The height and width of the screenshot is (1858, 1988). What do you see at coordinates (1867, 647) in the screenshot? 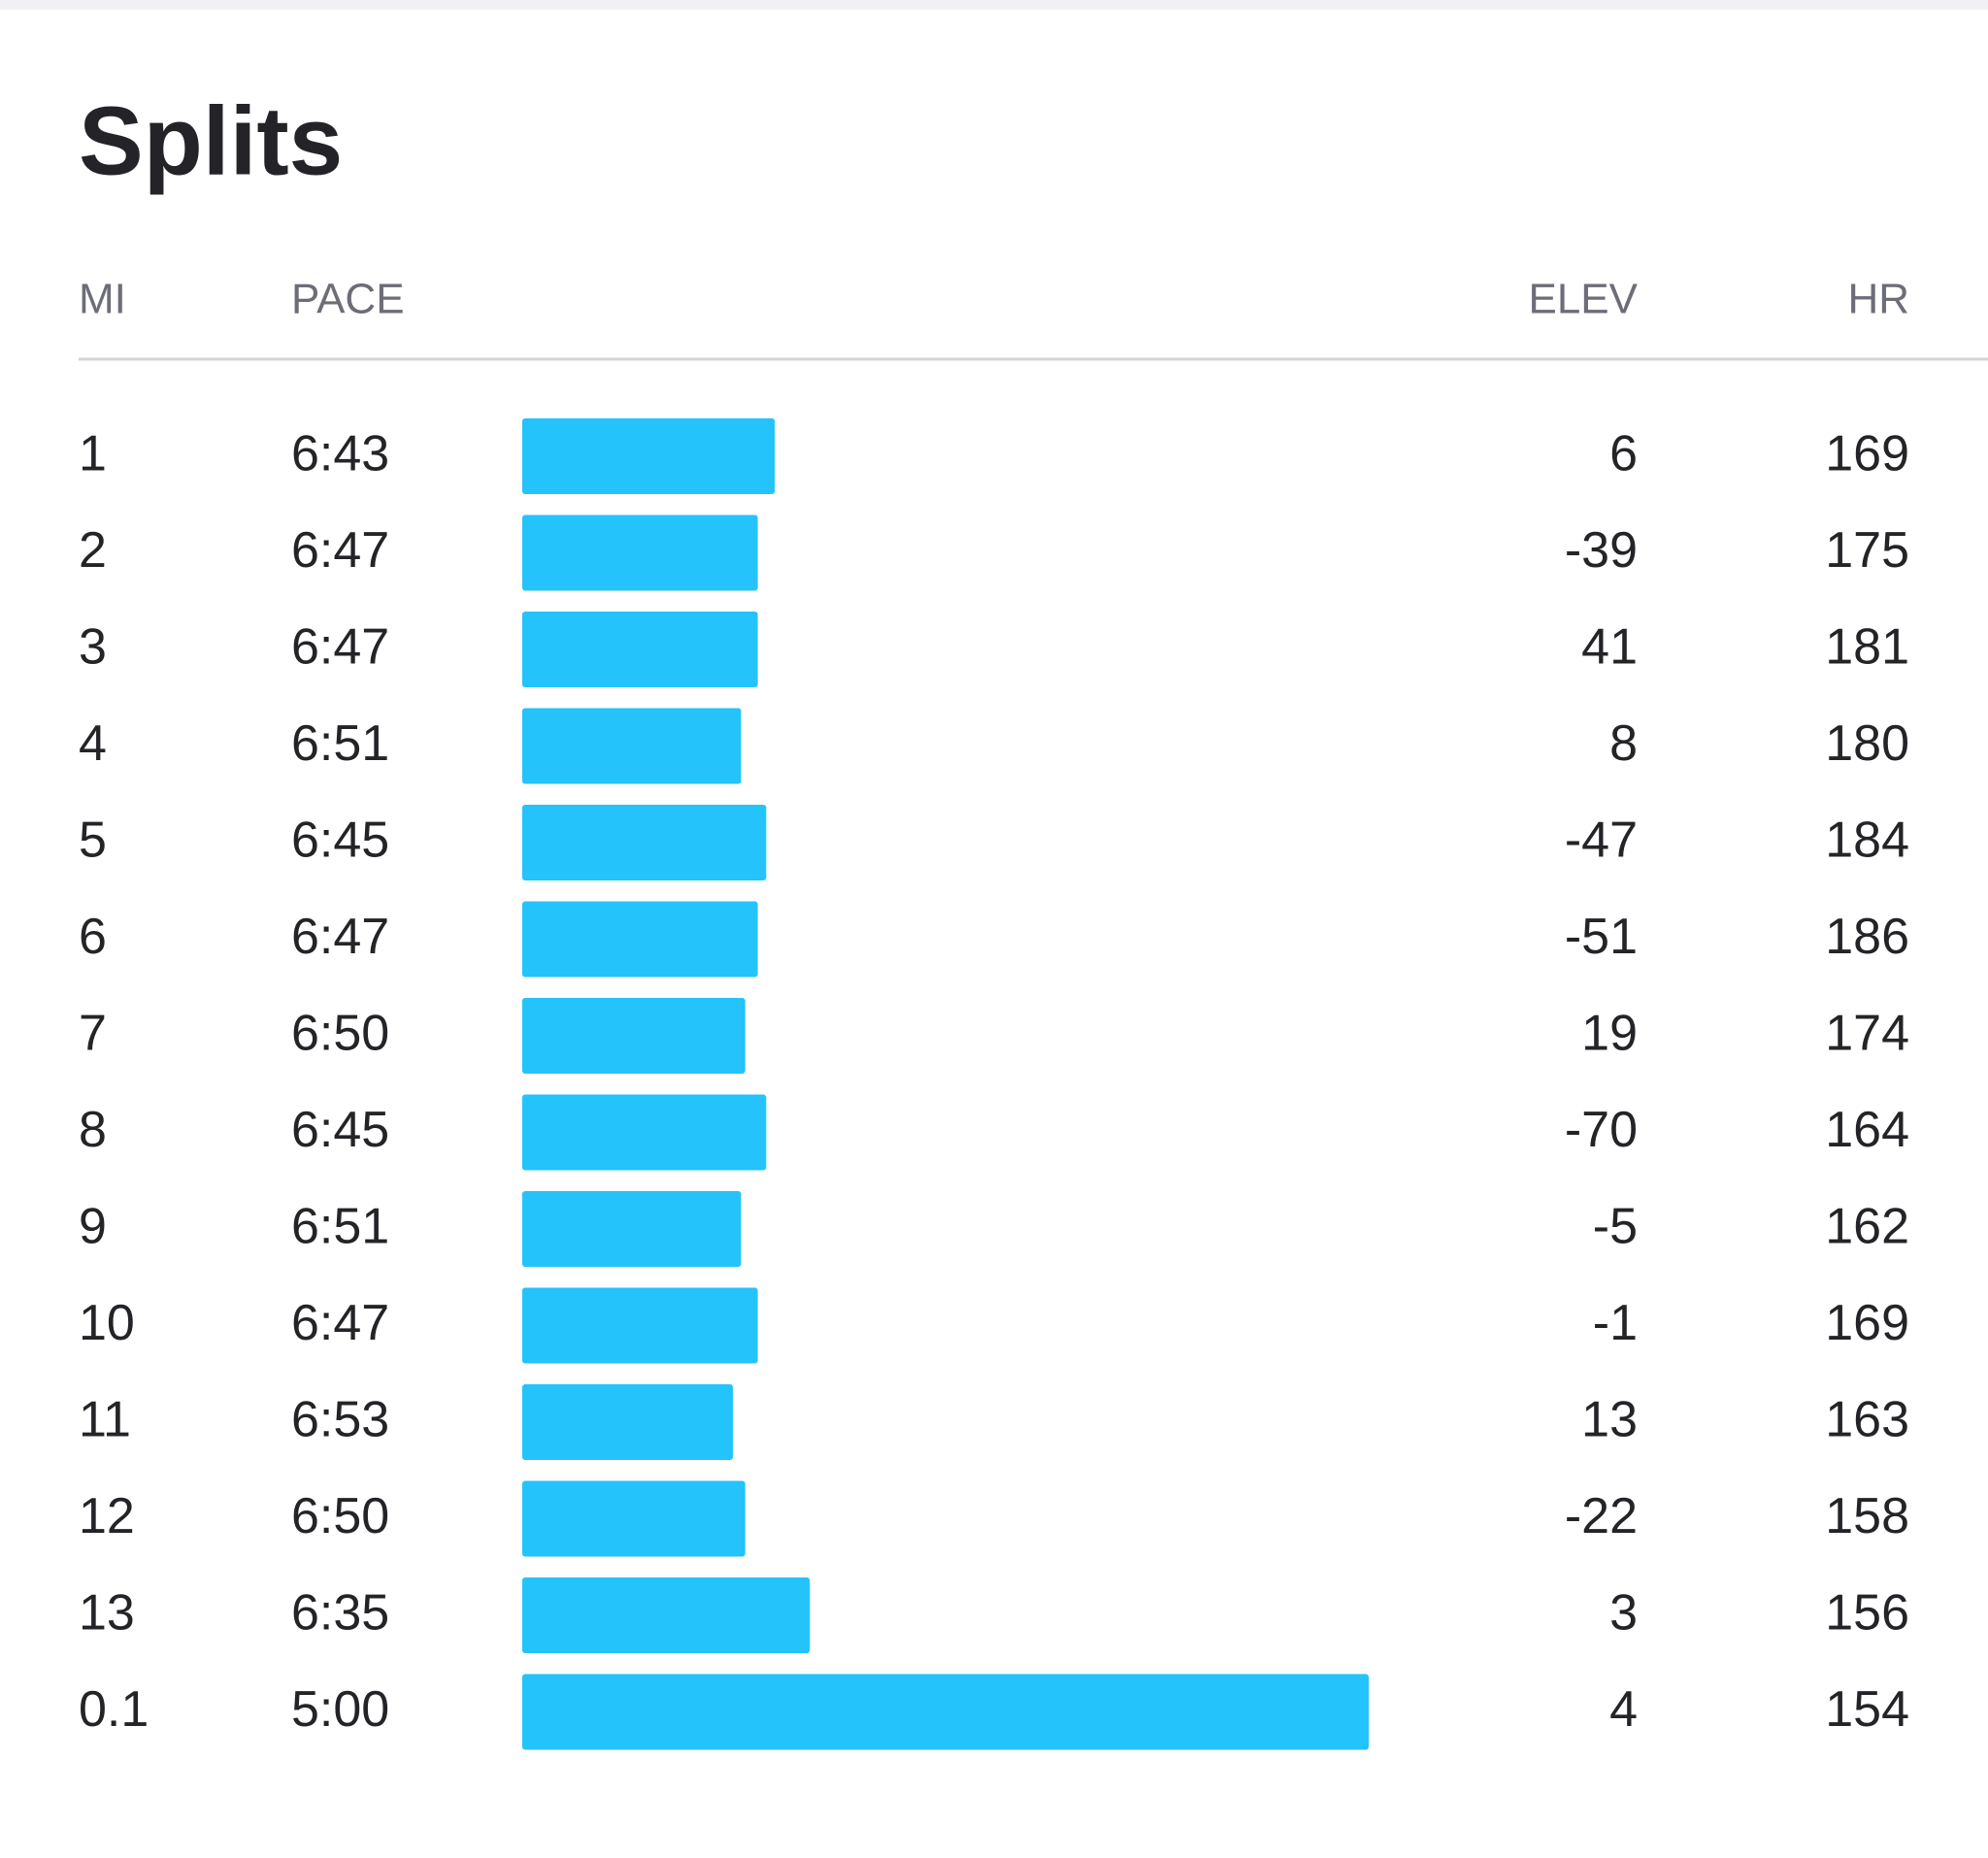
I see `split-hr: 181` at bounding box center [1867, 647].